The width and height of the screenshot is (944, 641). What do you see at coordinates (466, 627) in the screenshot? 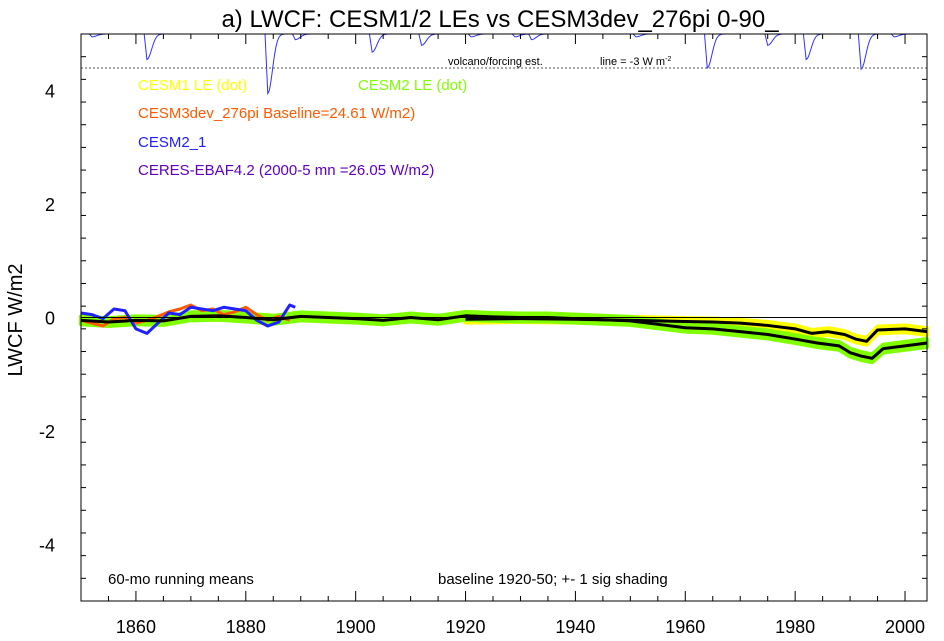
I see `x-tick-label: 1920` at bounding box center [466, 627].